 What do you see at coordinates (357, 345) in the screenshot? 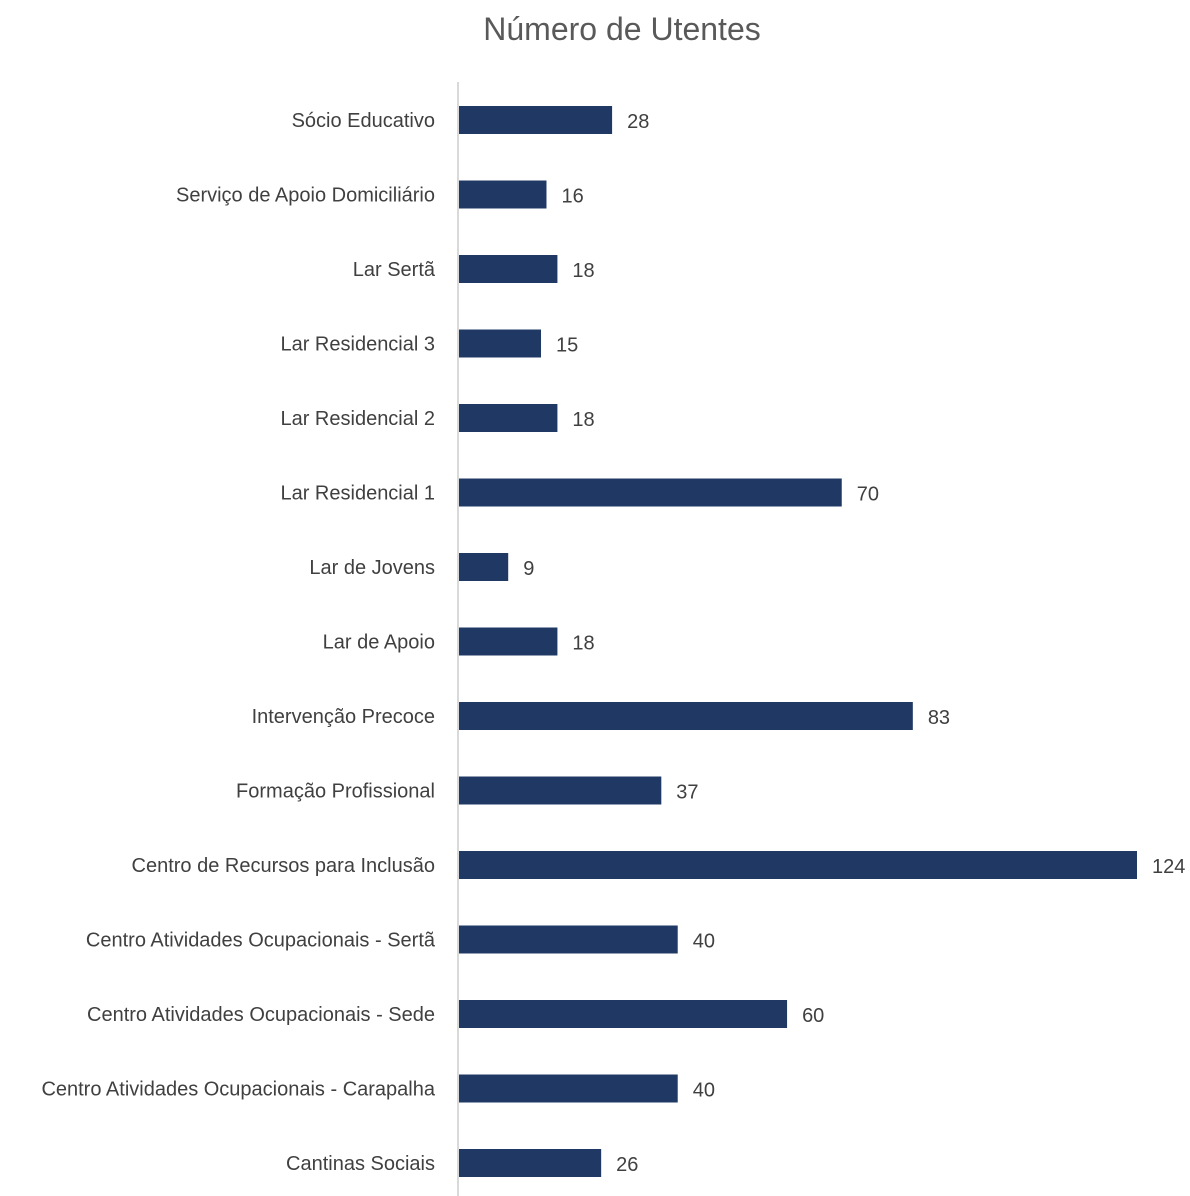
I see `category-label: Lar Residencial 3` at bounding box center [357, 345].